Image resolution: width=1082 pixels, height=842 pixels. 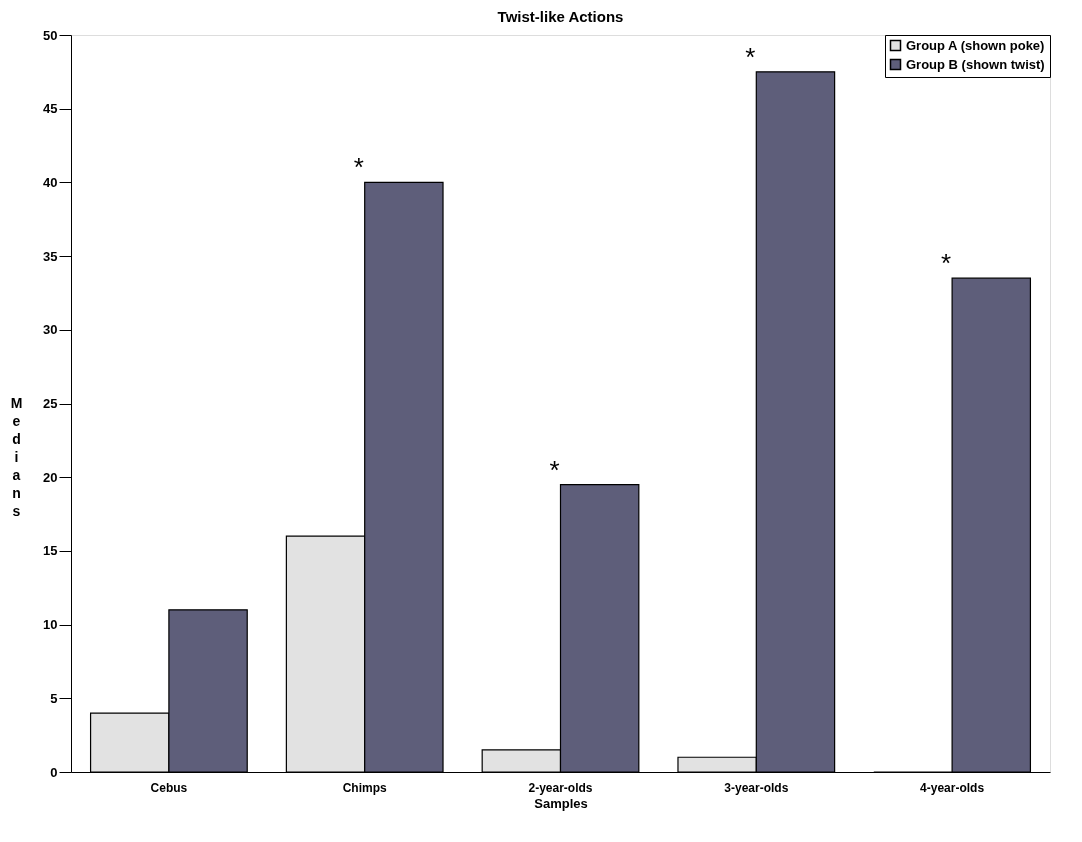 I want to click on chart-title: Twist-like Actions, so click(x=560, y=16).